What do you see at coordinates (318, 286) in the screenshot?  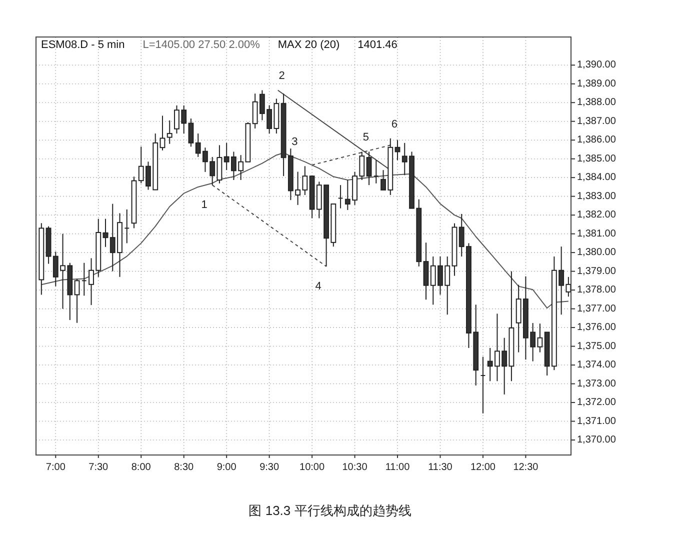 I see `annotation: 4` at bounding box center [318, 286].